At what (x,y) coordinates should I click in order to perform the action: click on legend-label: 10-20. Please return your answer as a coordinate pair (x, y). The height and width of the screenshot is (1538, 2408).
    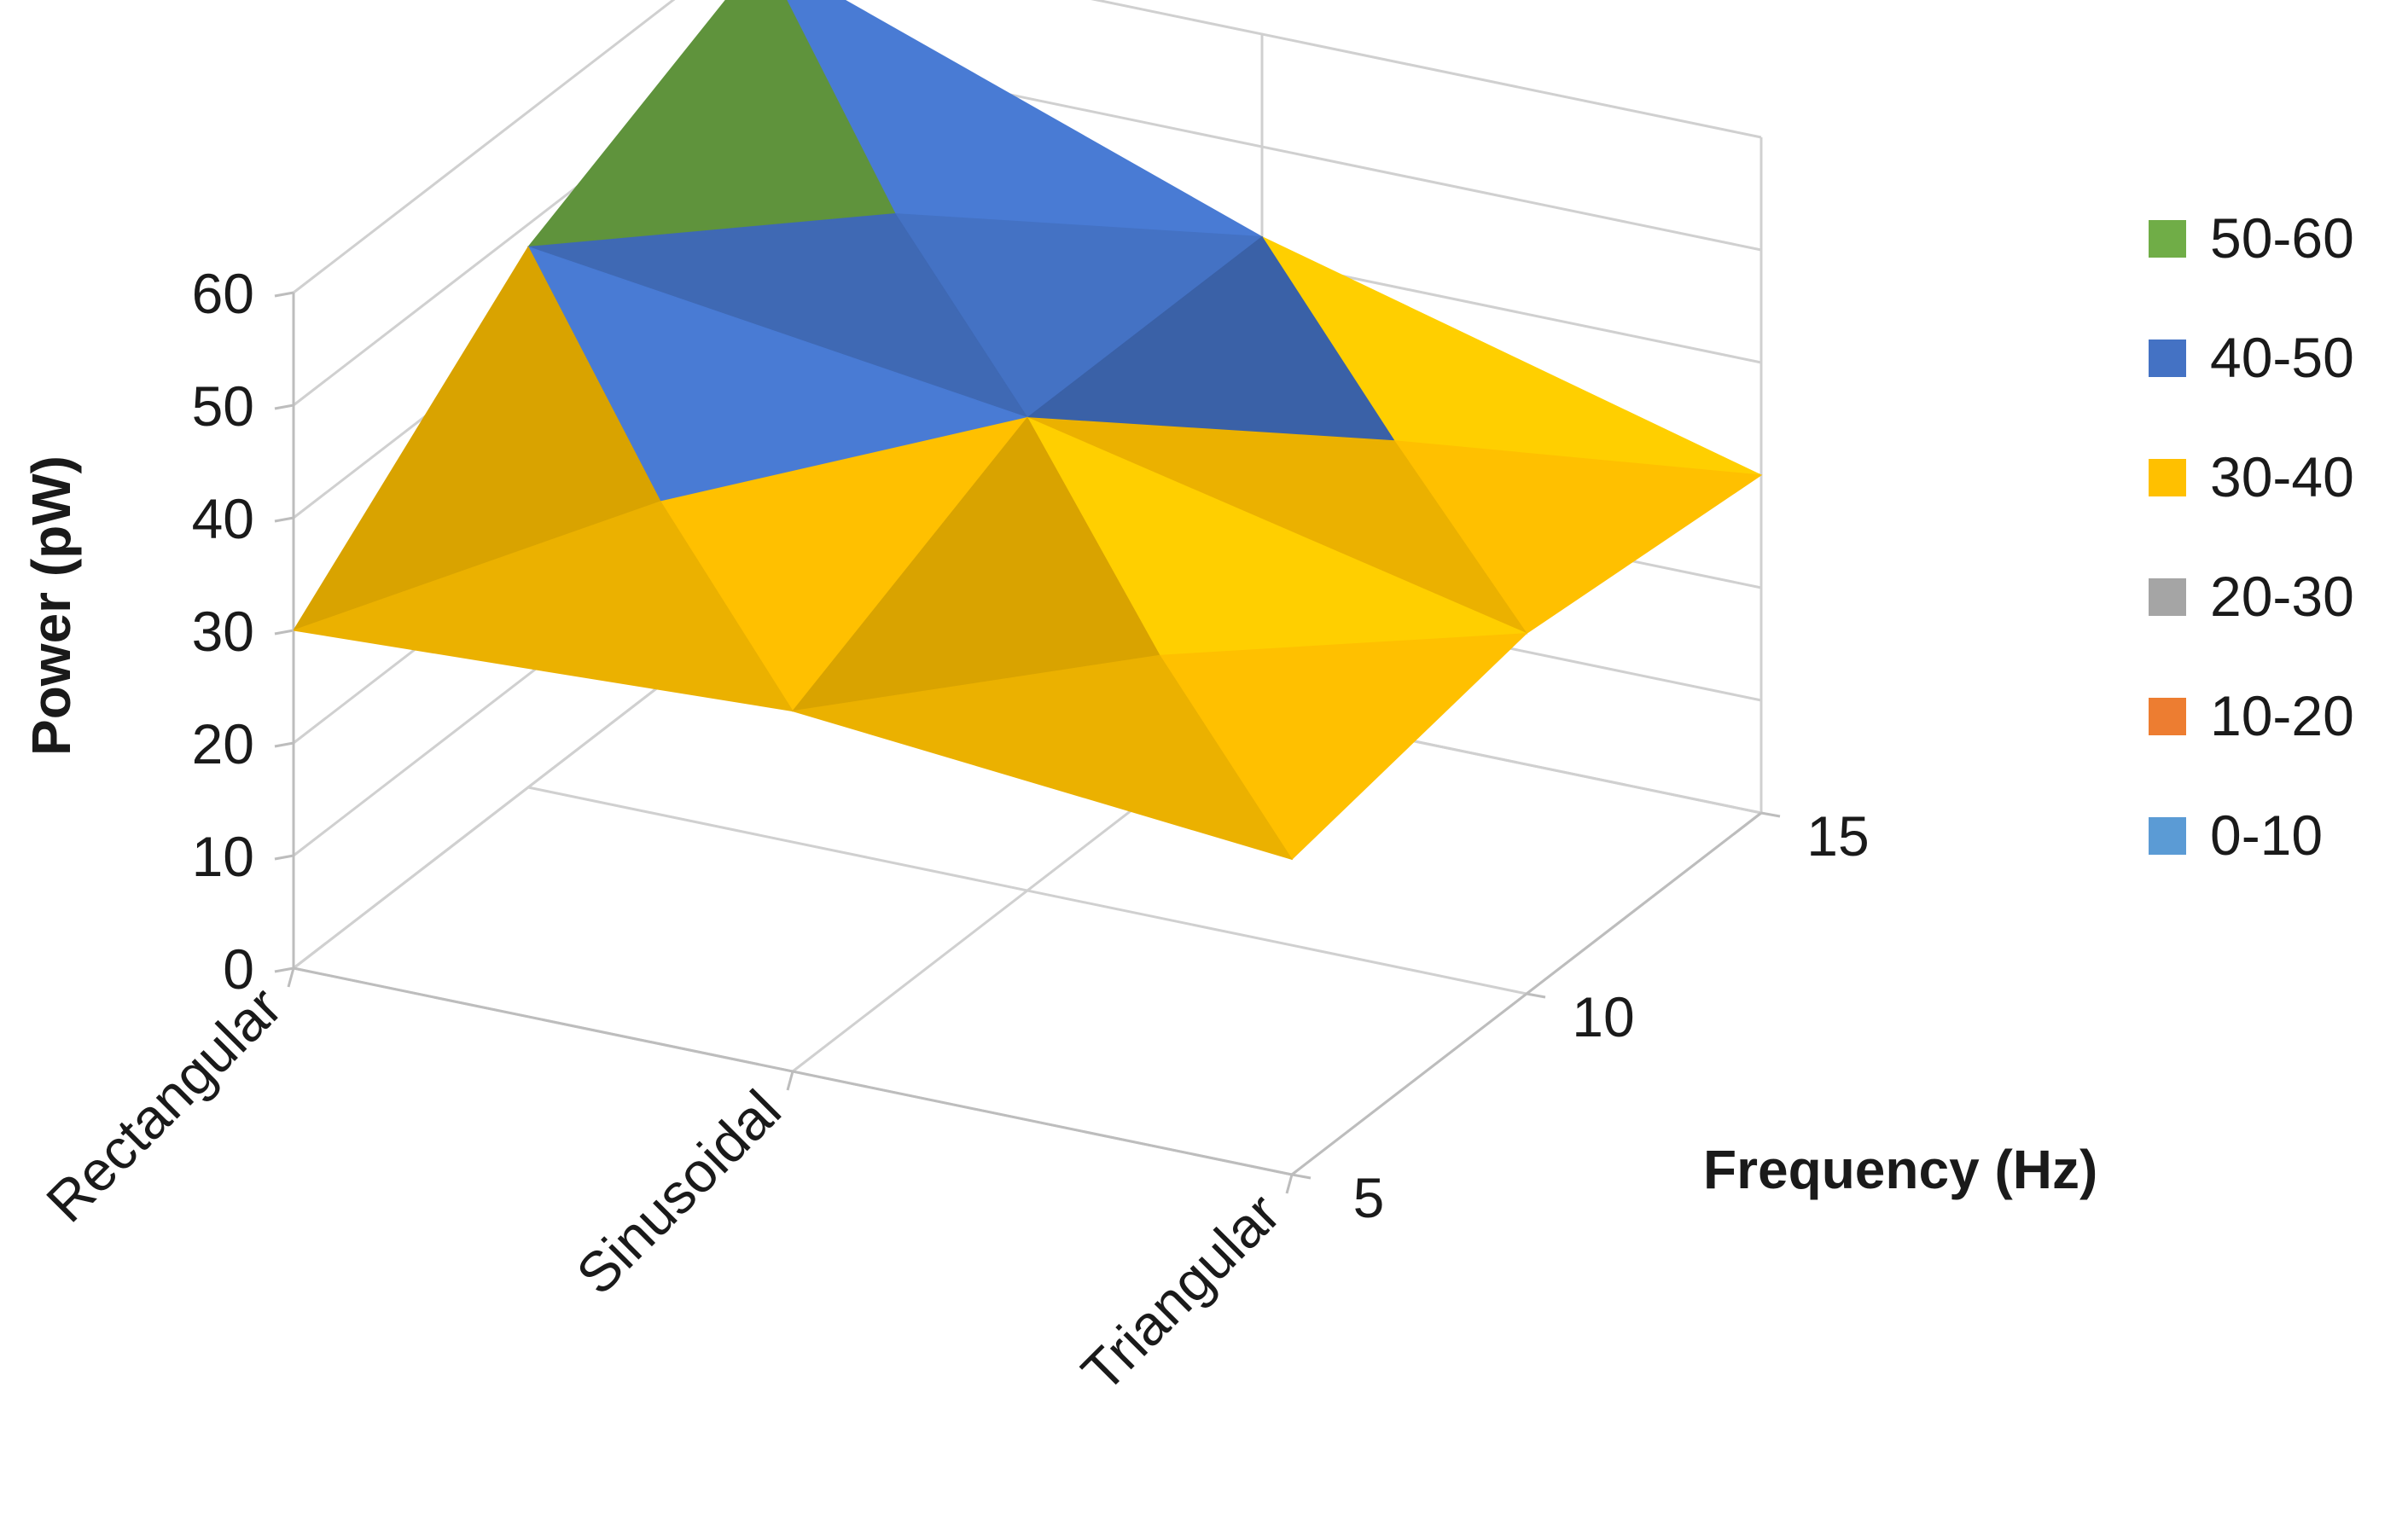
    Looking at the image, I should click on (2282, 715).